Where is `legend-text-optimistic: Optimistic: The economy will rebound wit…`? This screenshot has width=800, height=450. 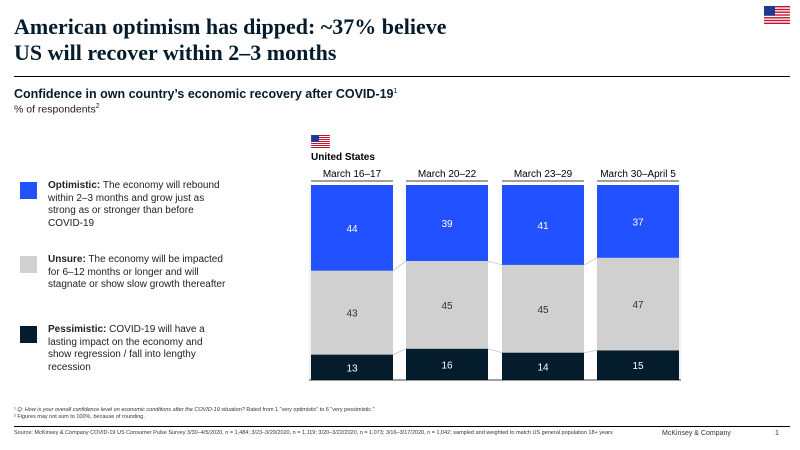 legend-text-optimistic: Optimistic: The economy will rebound wit… is located at coordinates (138, 205).